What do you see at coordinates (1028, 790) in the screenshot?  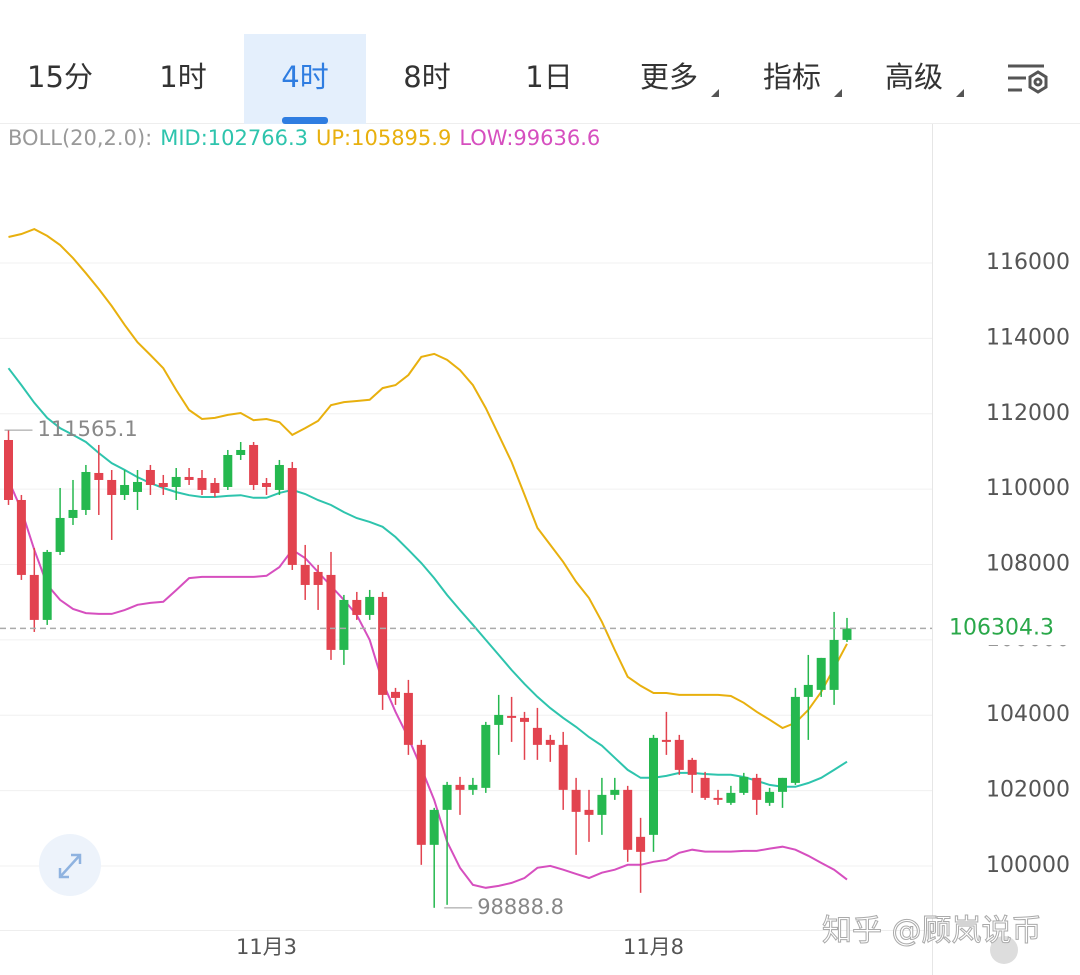 I see `y-tick-label: 102000` at bounding box center [1028, 790].